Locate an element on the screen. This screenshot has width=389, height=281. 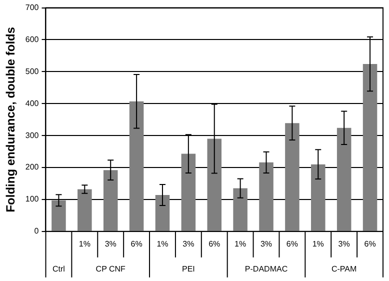
y-tick-label: 200 is located at coordinates (32, 167).